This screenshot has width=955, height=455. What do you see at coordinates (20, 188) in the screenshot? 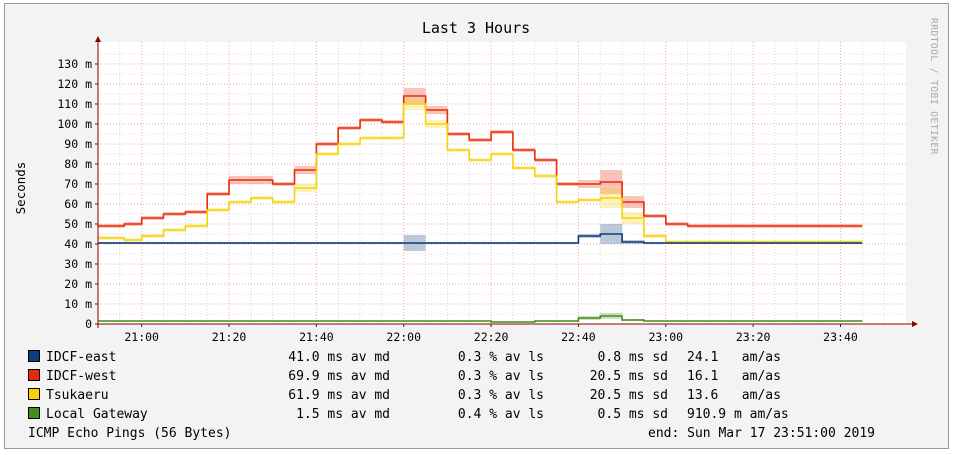
I see `y-axis-label: Seconds` at bounding box center [20, 188].